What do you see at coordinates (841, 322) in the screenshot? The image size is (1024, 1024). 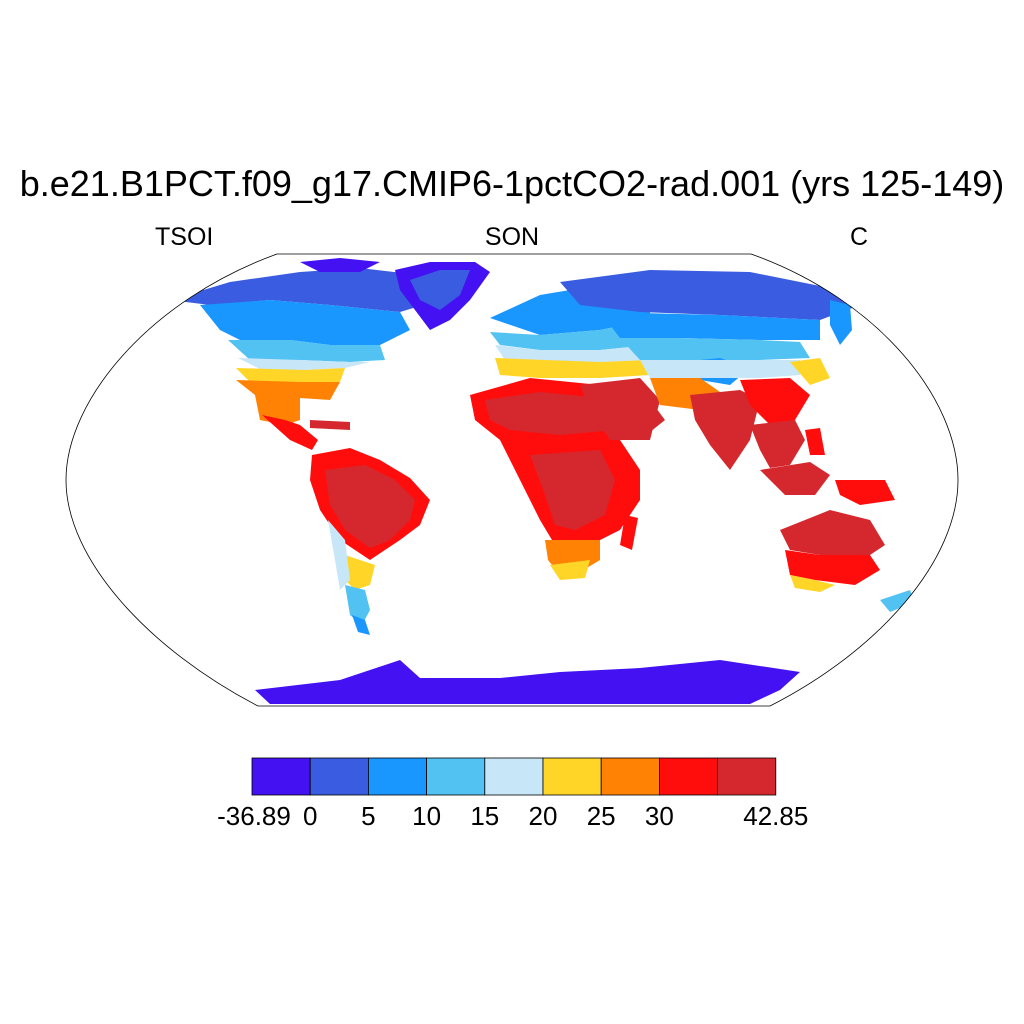 I see `kamchatka` at bounding box center [841, 322].